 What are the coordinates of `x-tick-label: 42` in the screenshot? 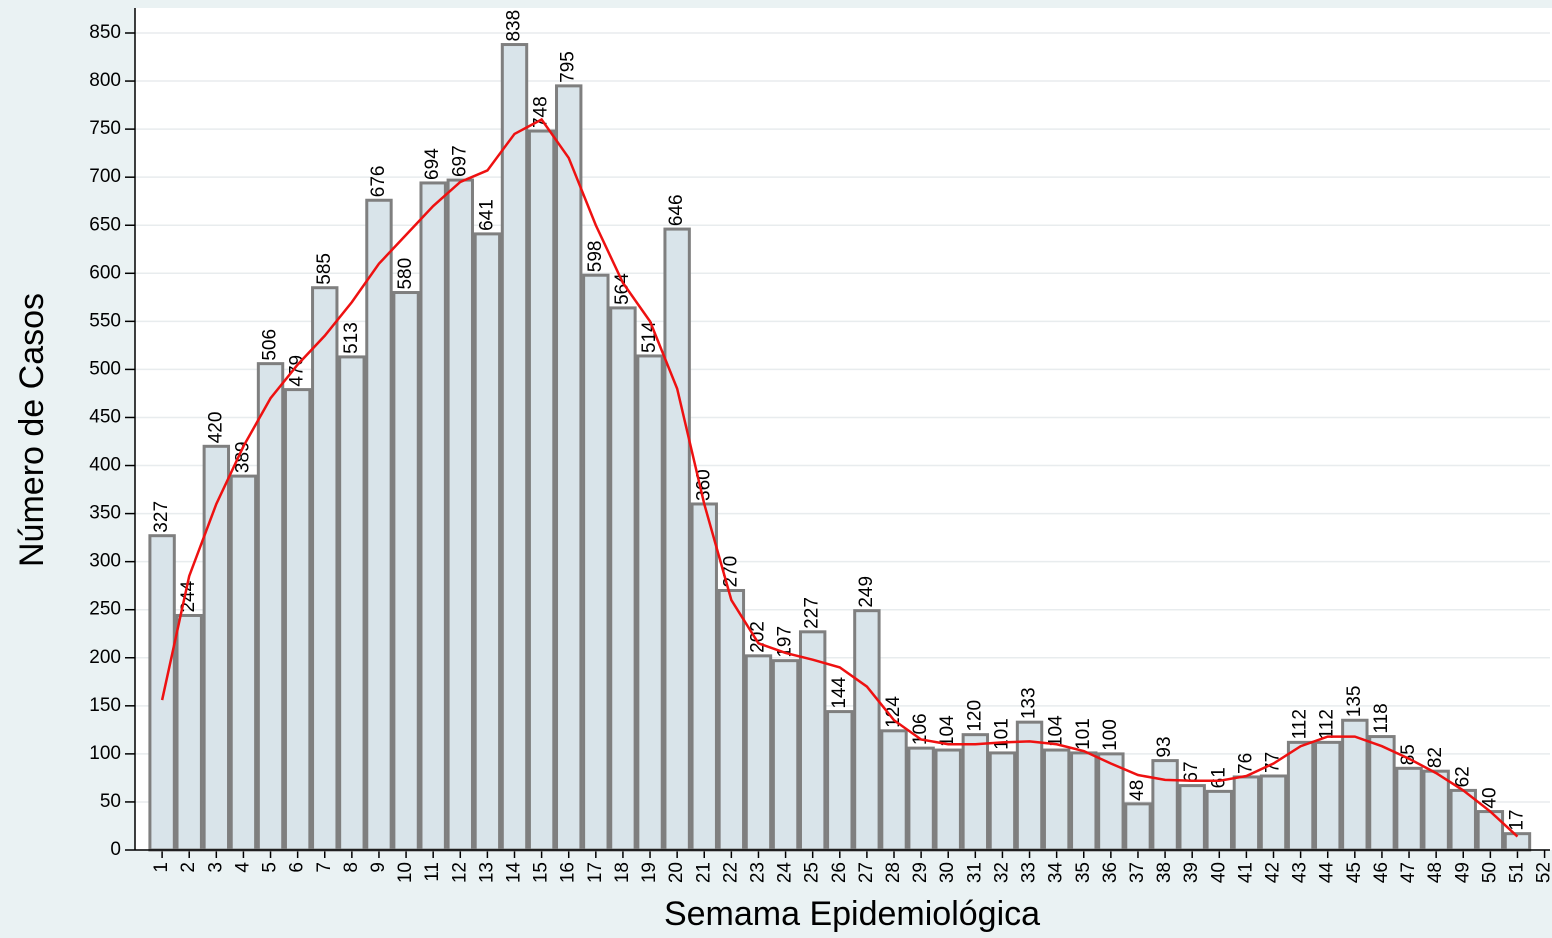 It's located at (1273, 872).